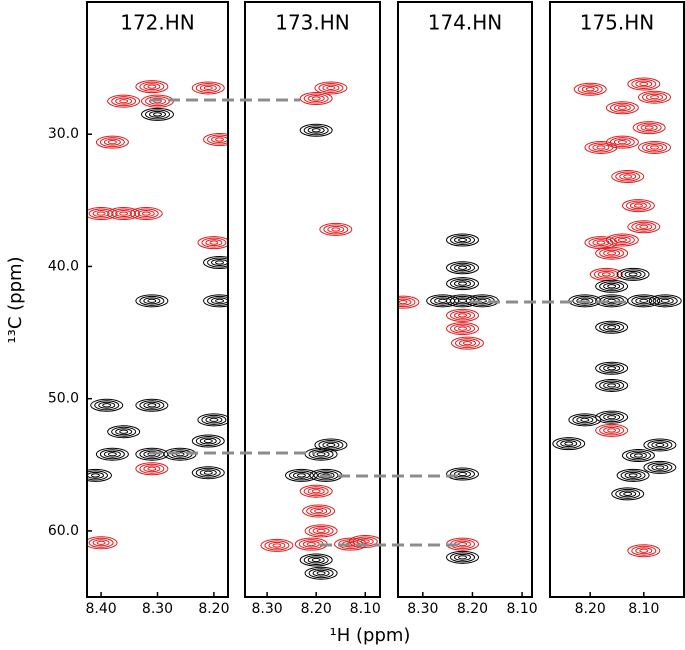 This screenshot has height=650, width=685. I want to click on y-tick-label: 30.0, so click(63, 134).